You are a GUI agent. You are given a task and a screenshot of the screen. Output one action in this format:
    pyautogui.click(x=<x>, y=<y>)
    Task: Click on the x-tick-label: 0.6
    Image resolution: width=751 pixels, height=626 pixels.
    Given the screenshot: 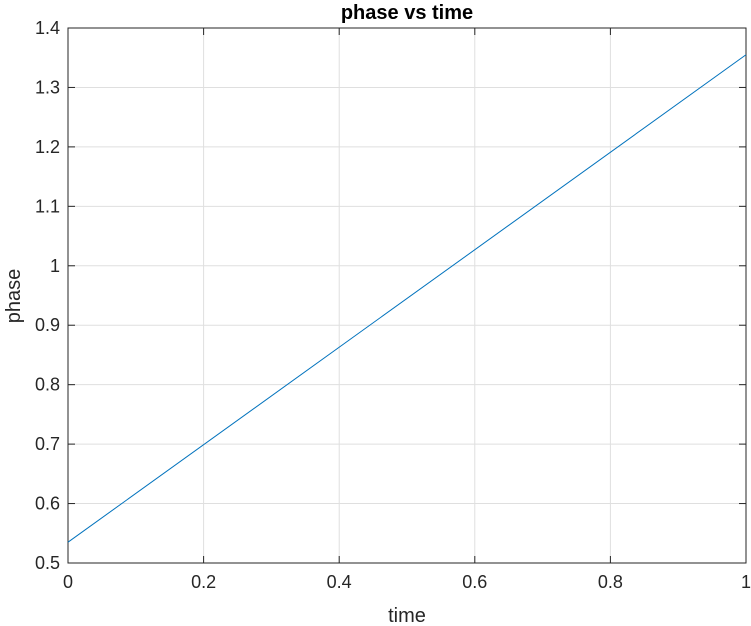 What is the action you would take?
    pyautogui.click(x=474, y=582)
    